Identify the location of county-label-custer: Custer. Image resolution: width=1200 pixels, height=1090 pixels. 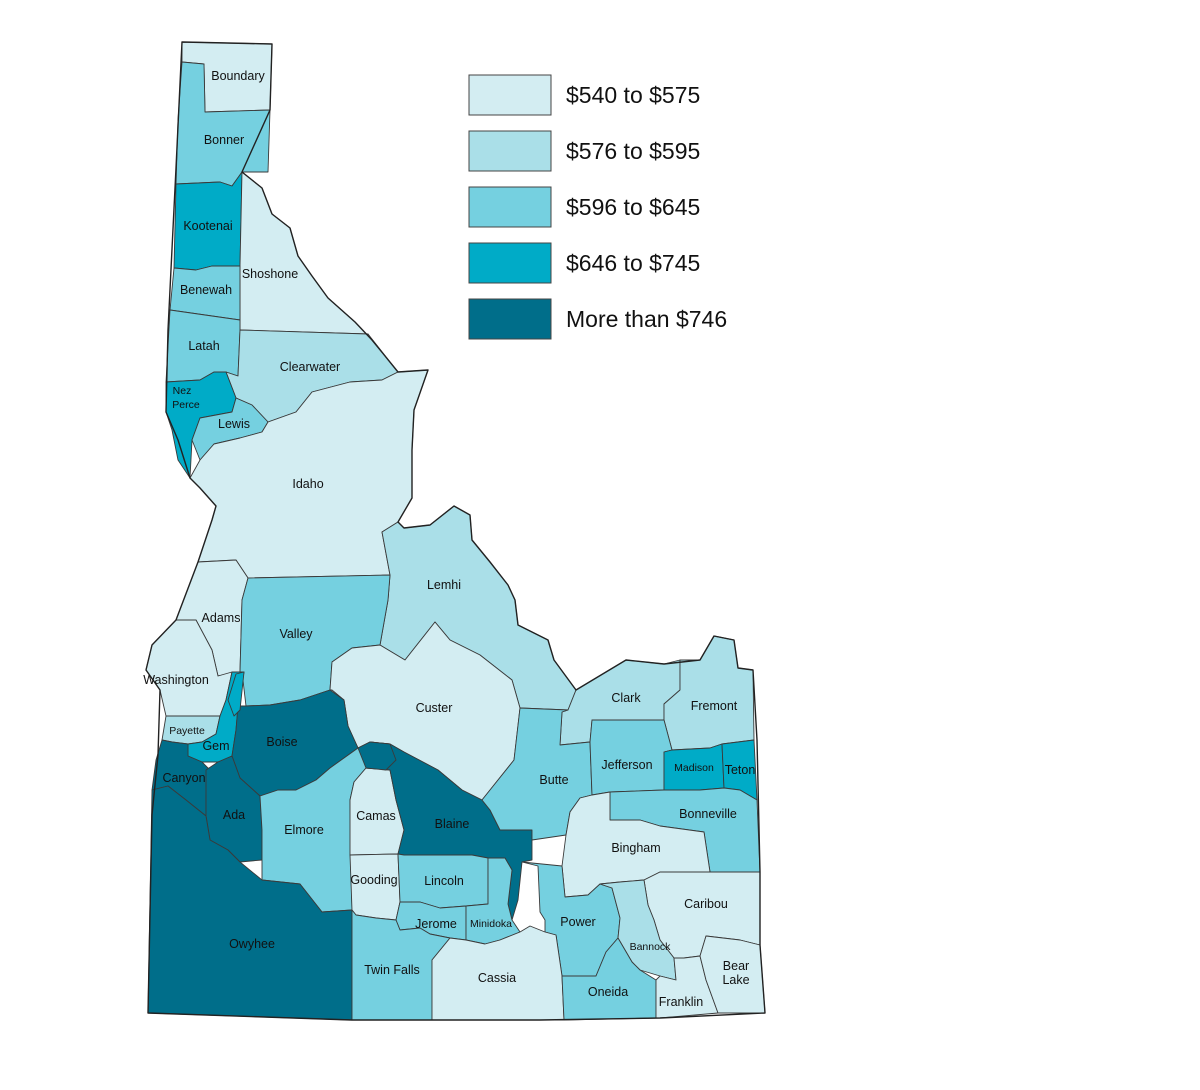
(434, 708).